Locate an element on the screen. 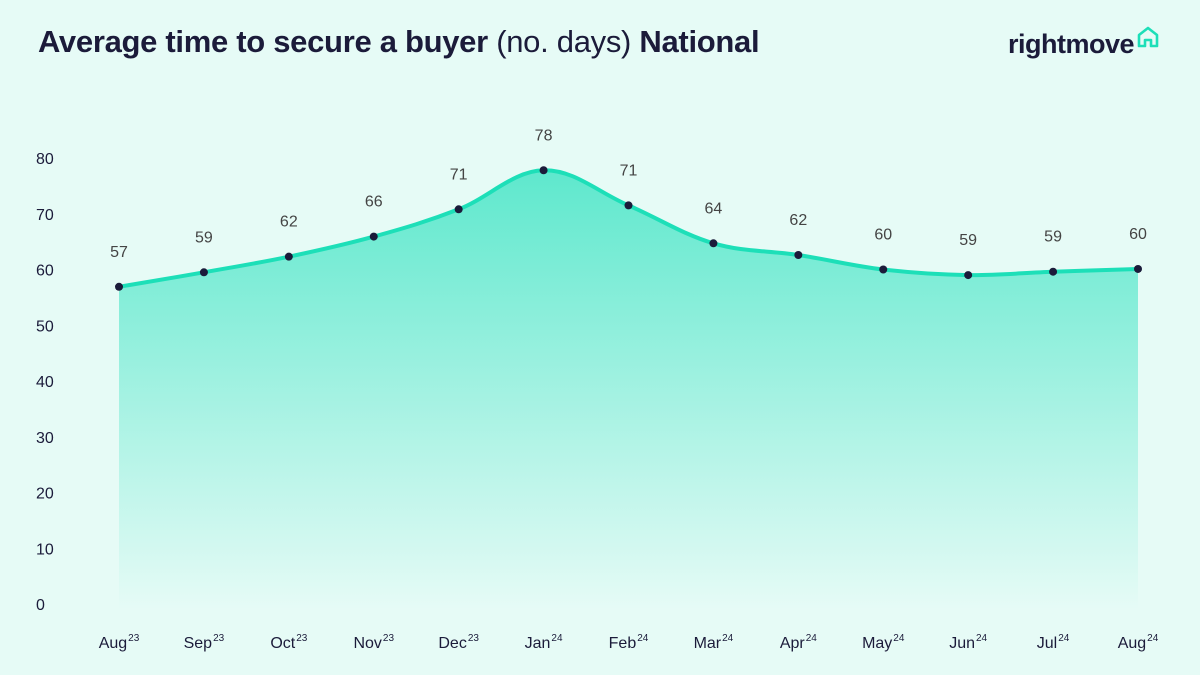 Image resolution: width=1200 pixels, height=675 pixels. data-label: 78 is located at coordinates (544, 135).